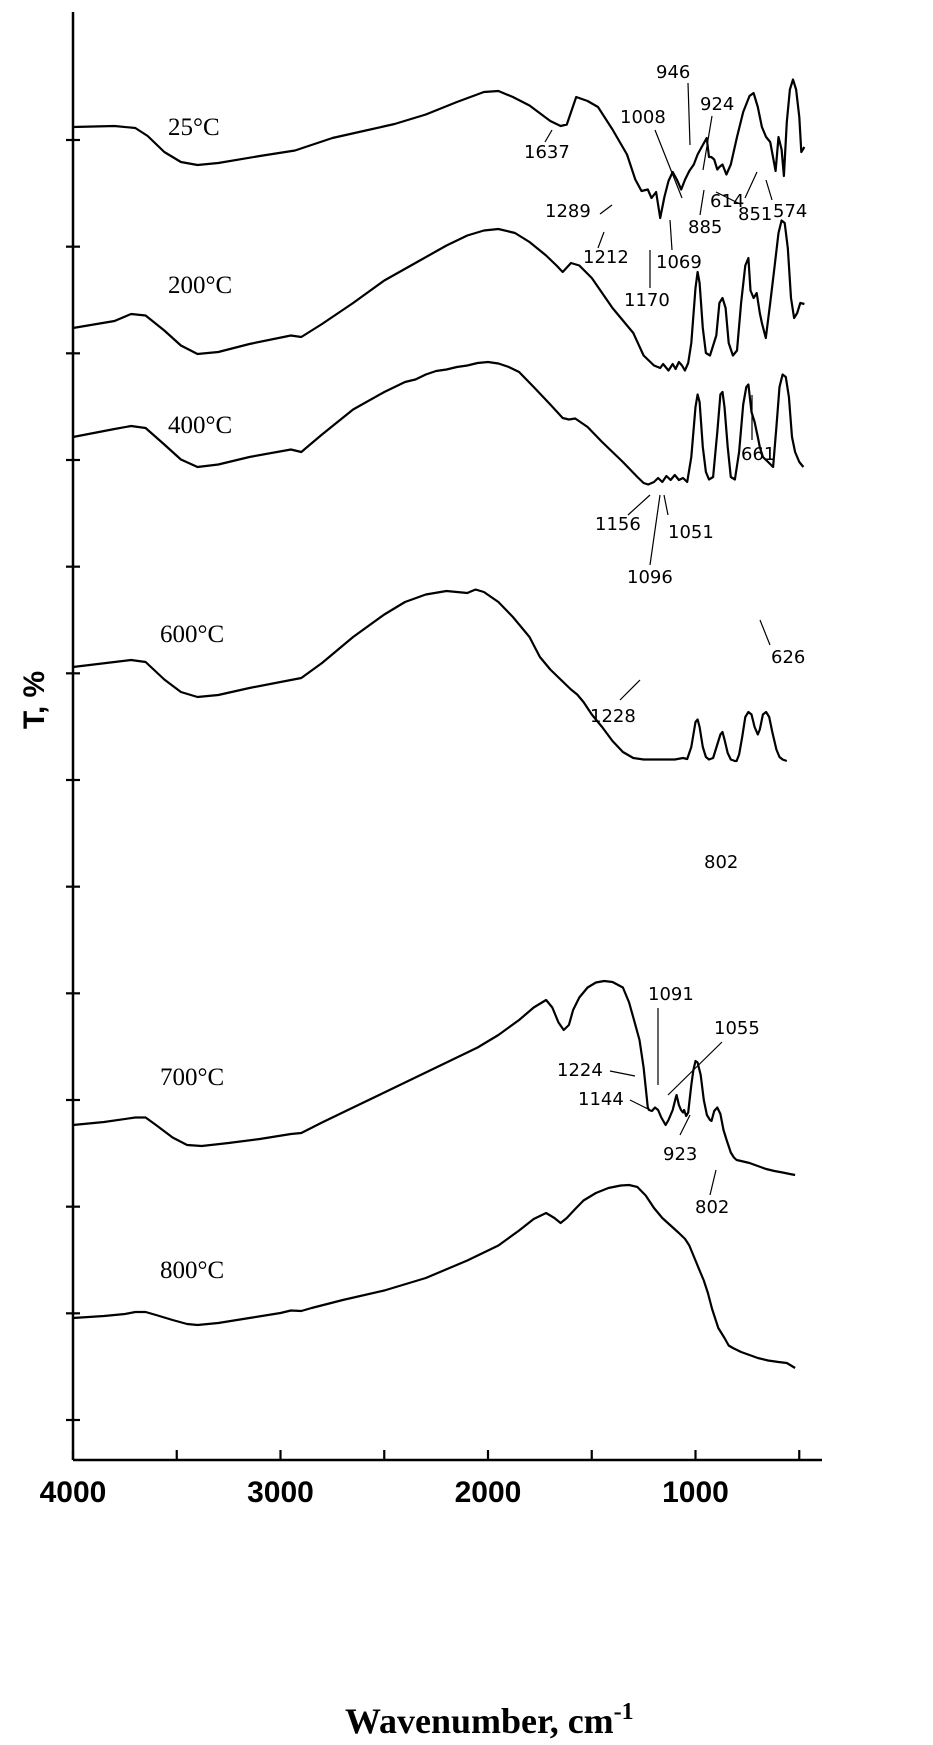  Describe the element at coordinates (547, 152) in the screenshot. I see `peak-label: 1637` at that location.